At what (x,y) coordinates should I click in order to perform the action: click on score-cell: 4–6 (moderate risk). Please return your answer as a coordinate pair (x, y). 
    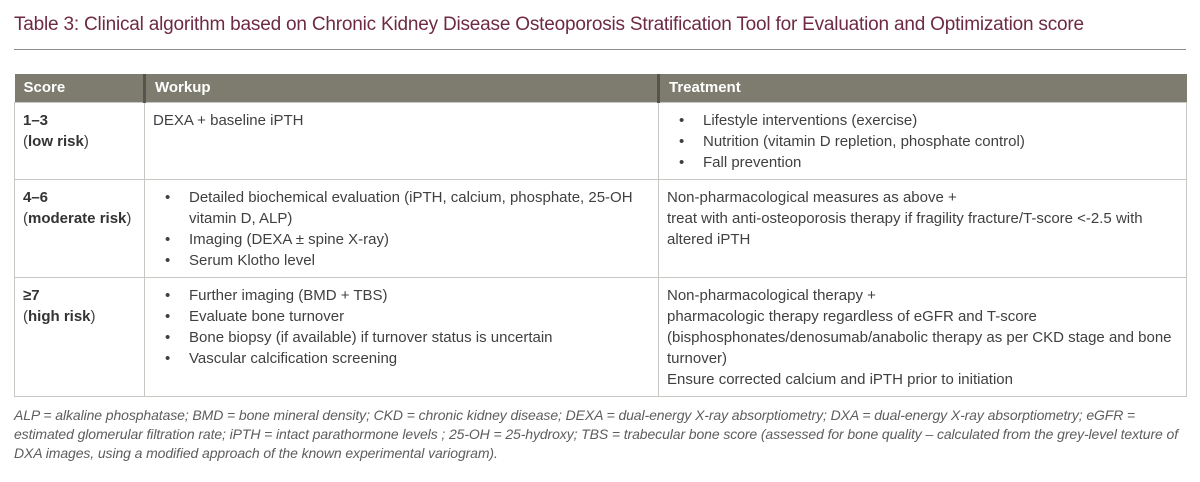
    Looking at the image, I should click on (79, 228).